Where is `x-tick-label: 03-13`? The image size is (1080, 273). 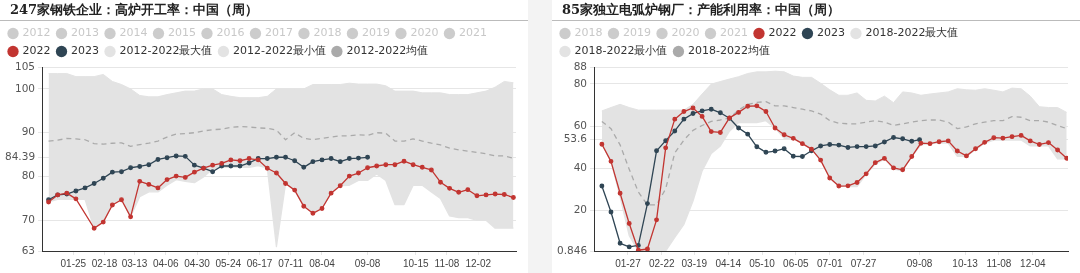 x-tick-label: 03-13 is located at coordinates (134, 263).